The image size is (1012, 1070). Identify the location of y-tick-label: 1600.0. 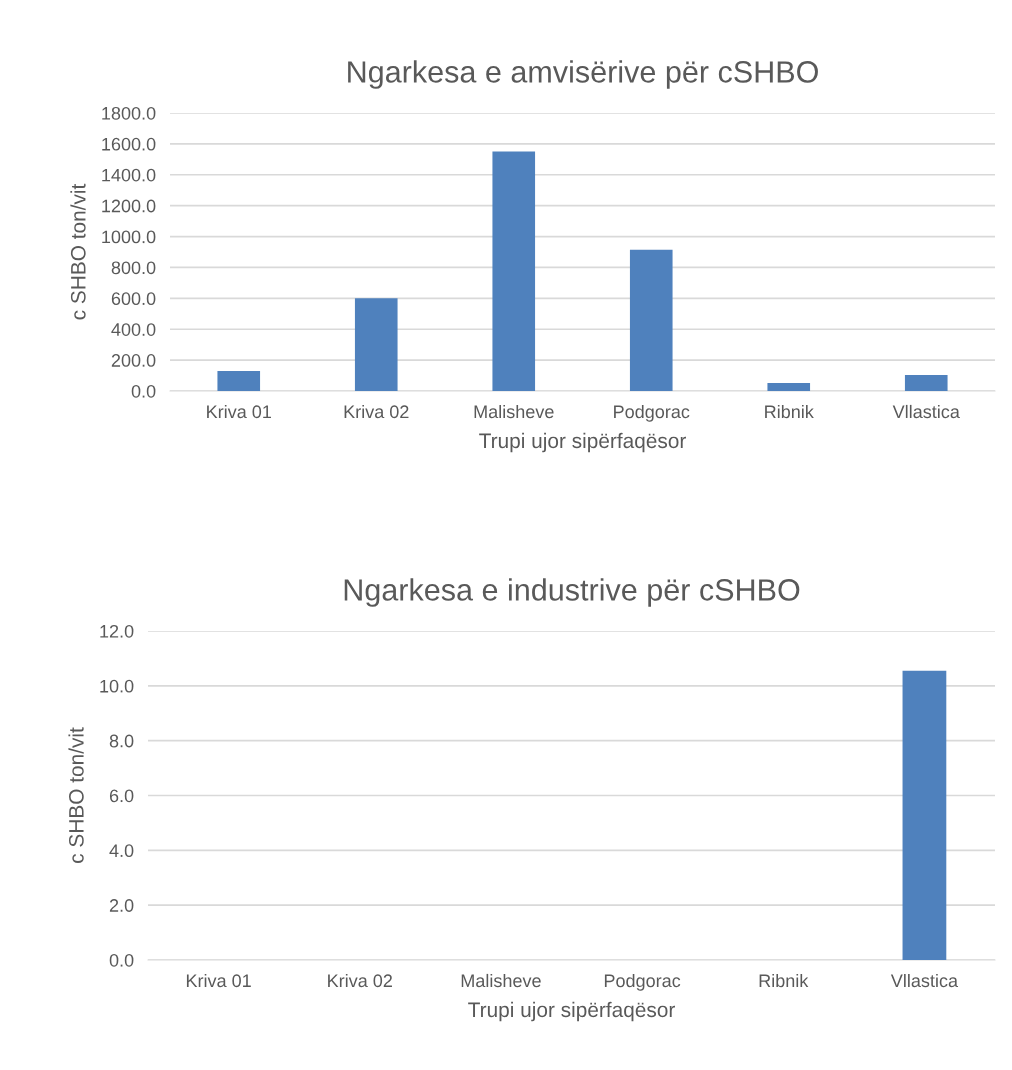
(129, 144).